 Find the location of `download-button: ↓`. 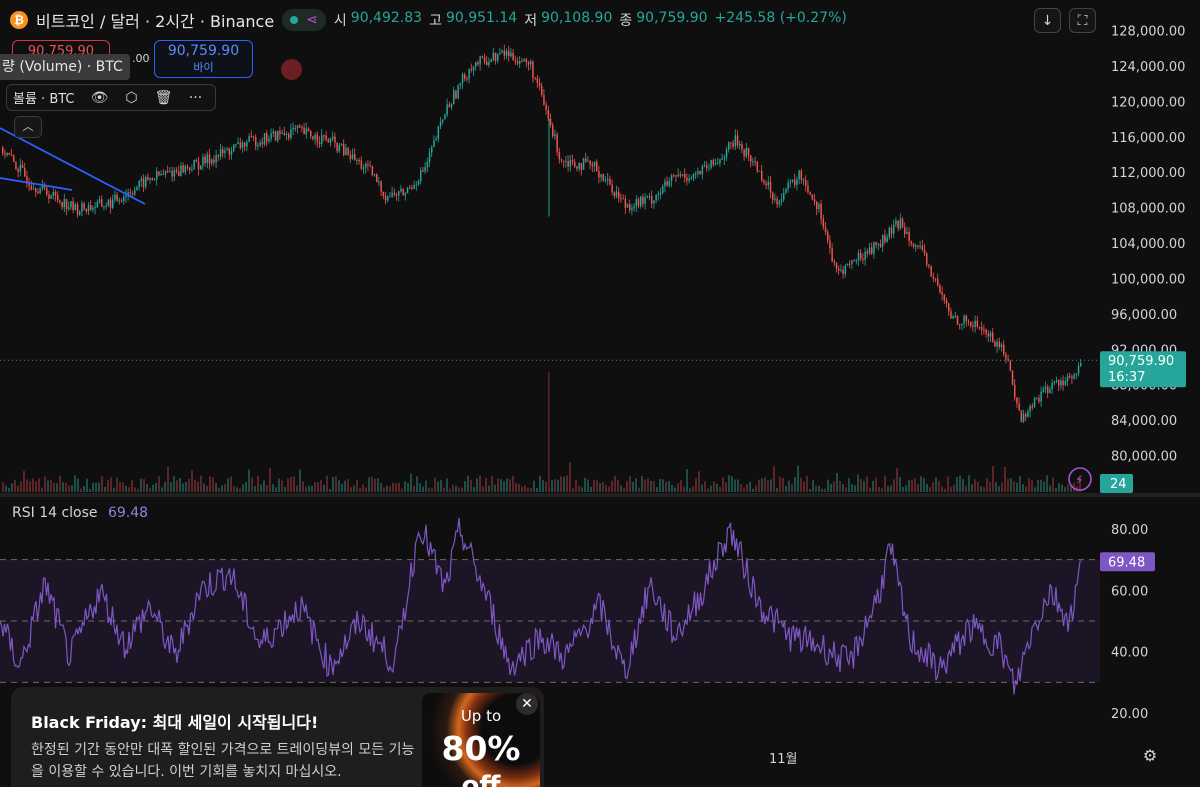

download-button: ↓ is located at coordinates (1047, 20).